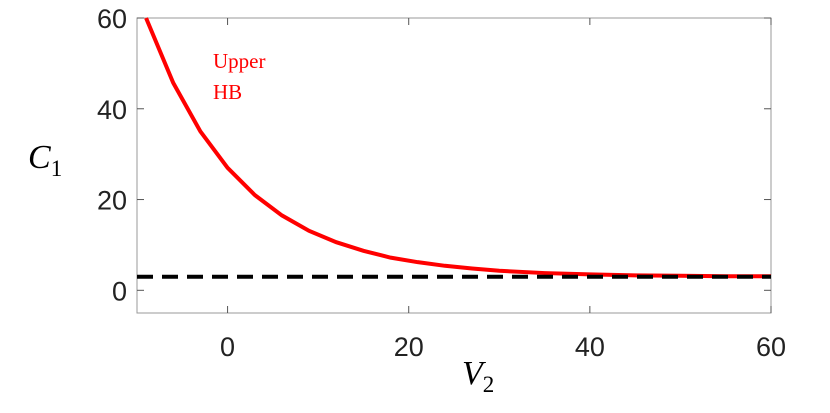 The width and height of the screenshot is (830, 413). What do you see at coordinates (227, 92) in the screenshot?
I see `annotation: HB` at bounding box center [227, 92].